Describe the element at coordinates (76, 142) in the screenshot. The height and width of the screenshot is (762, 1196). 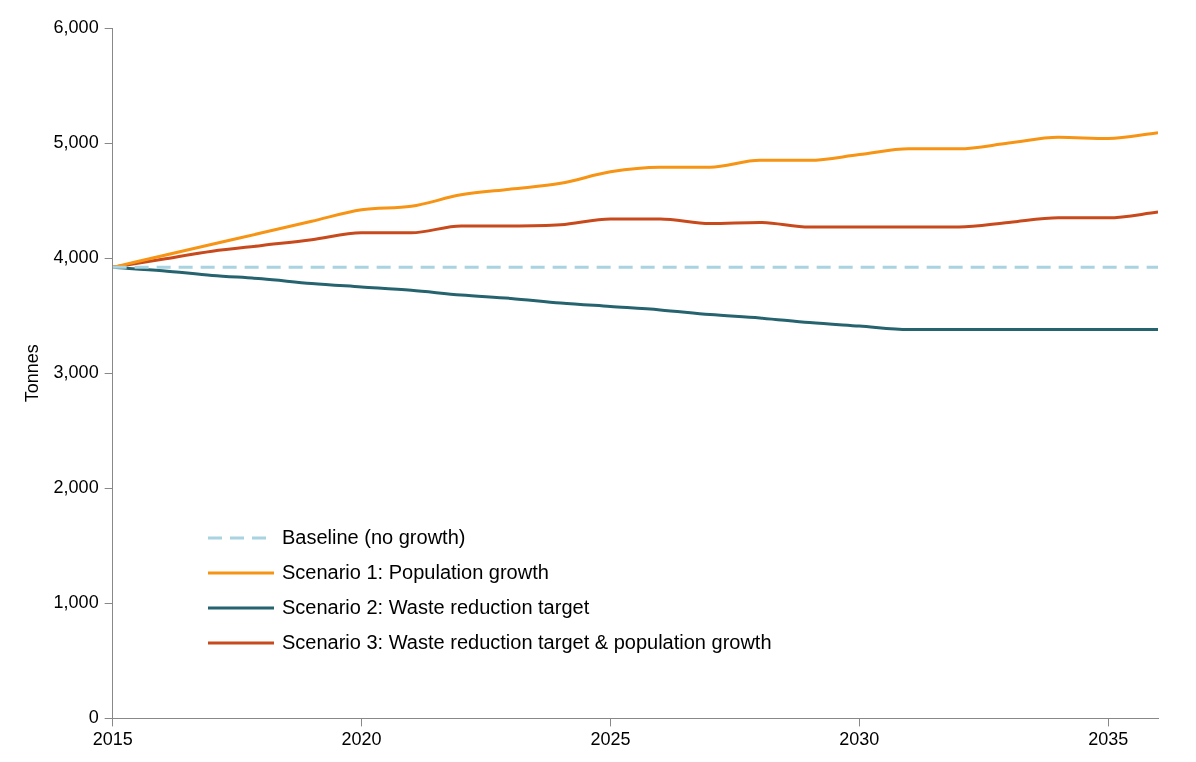
I see `y-tick-label: 5,000` at that location.